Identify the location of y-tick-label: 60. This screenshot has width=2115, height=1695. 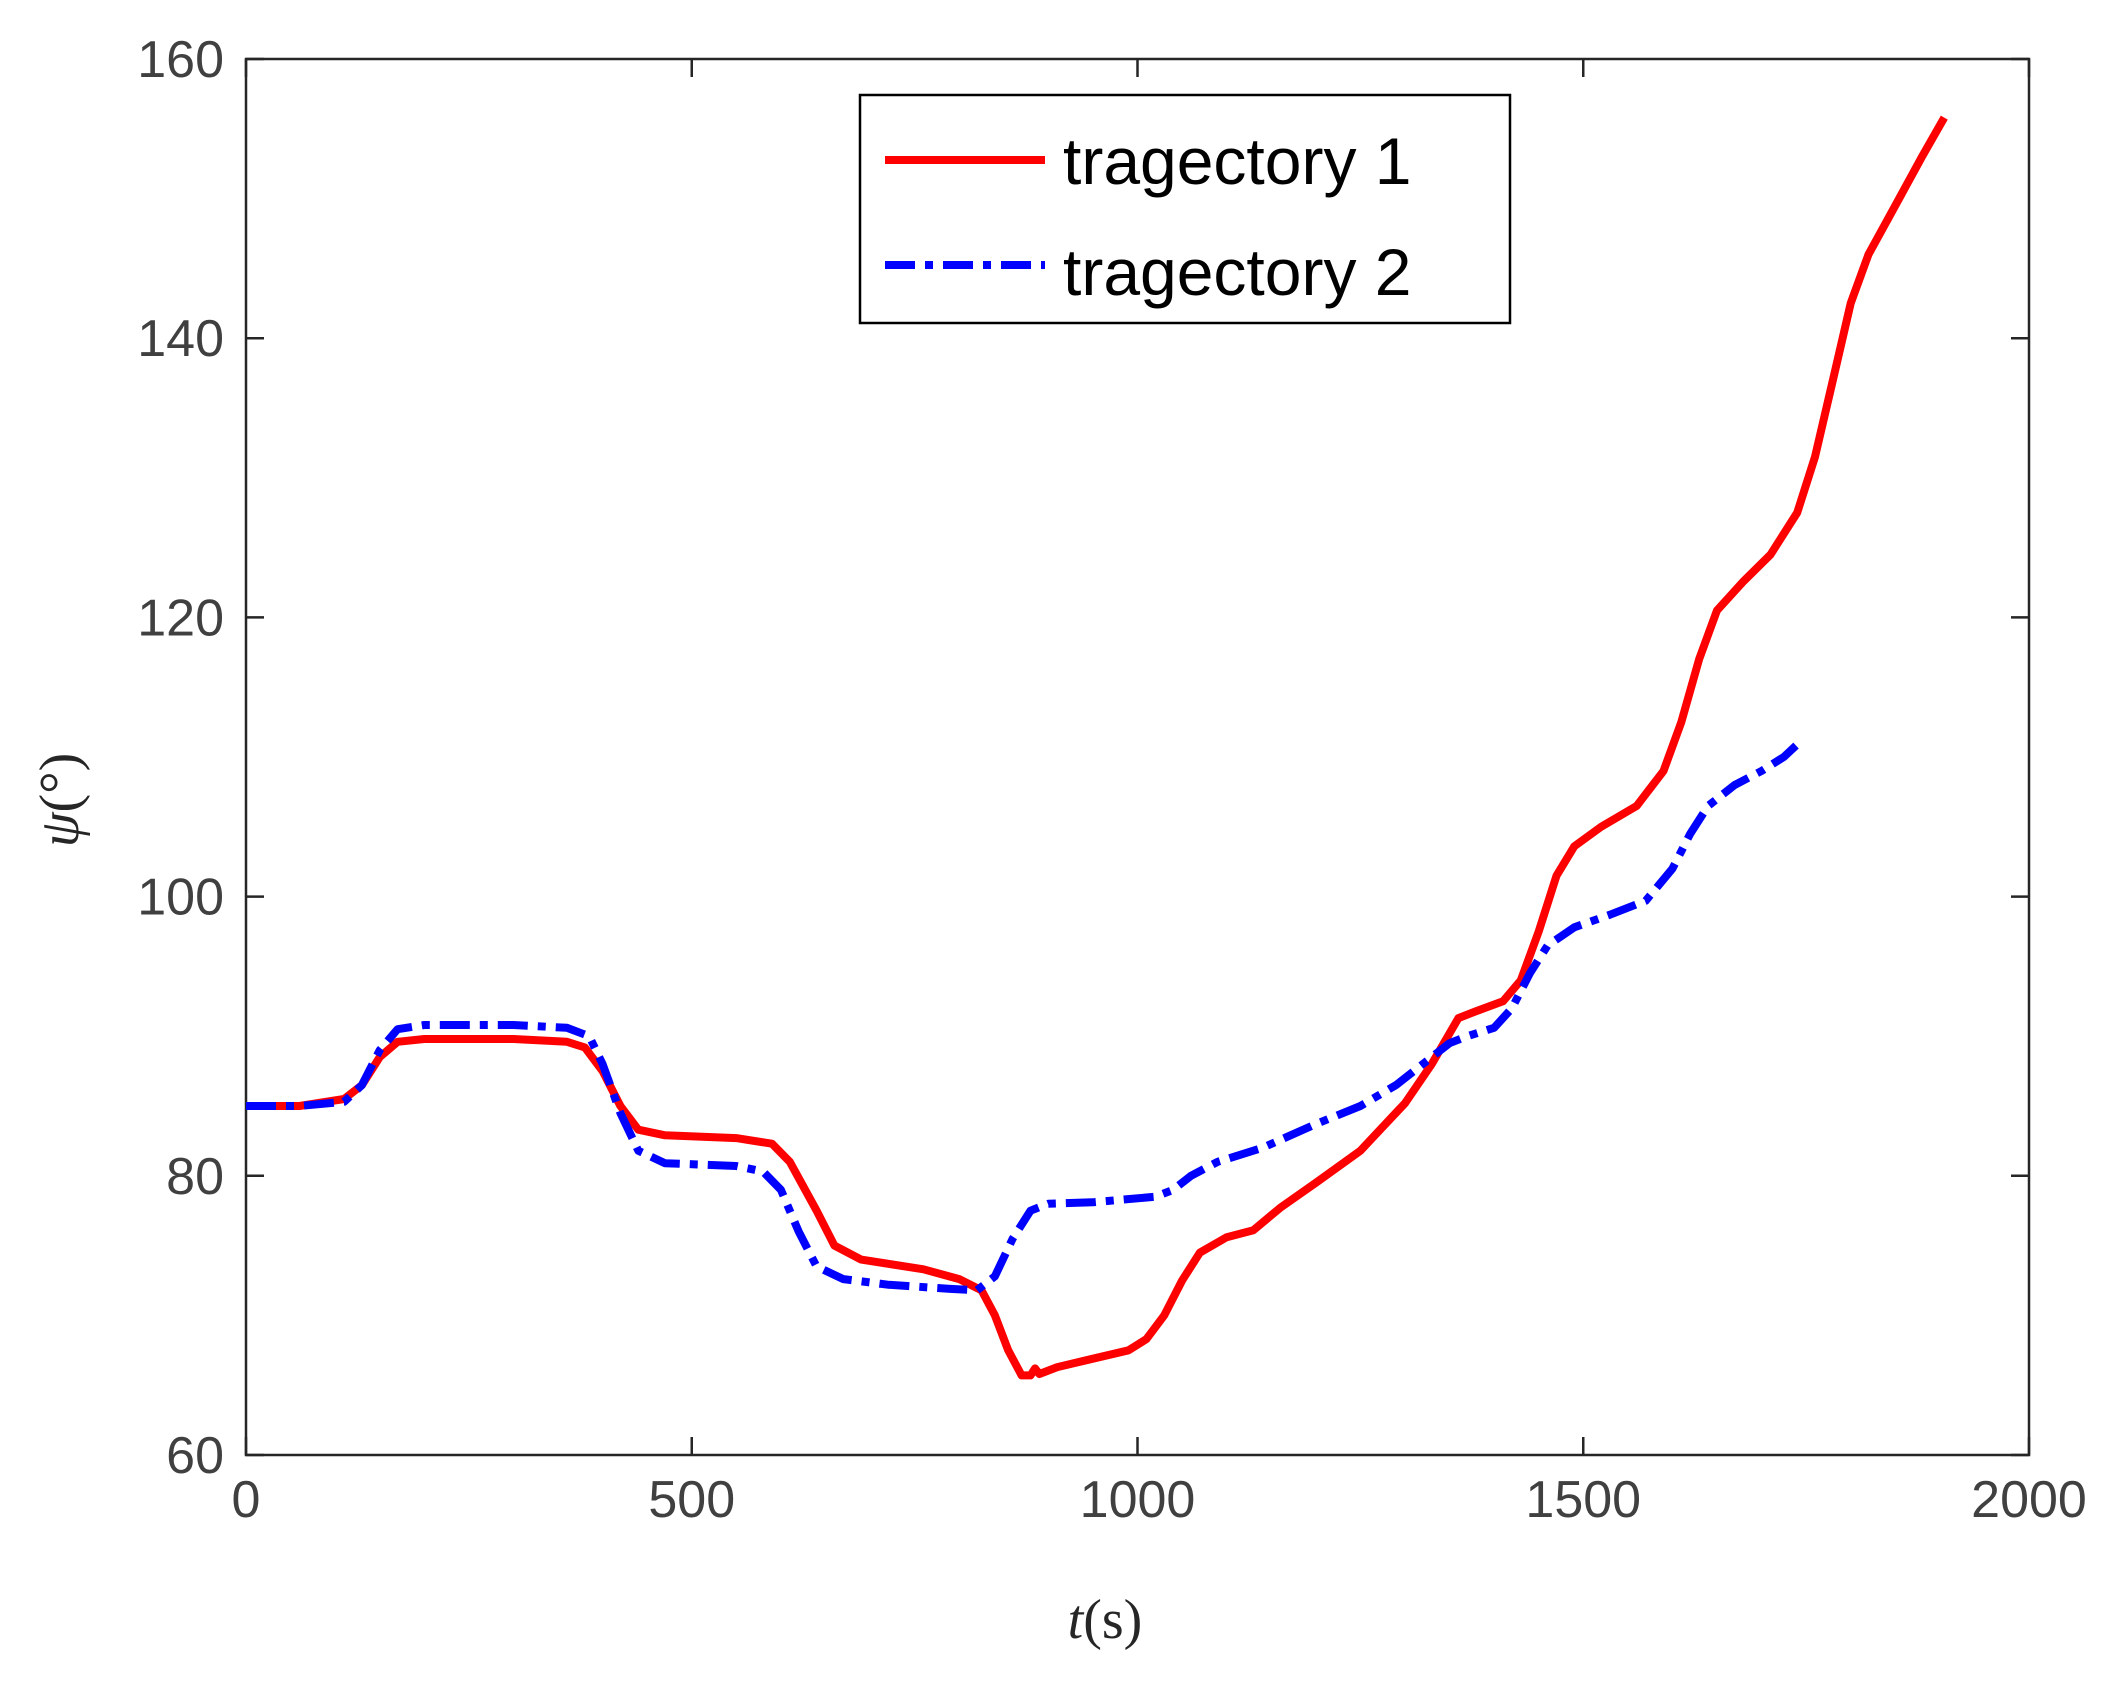
(195, 1456).